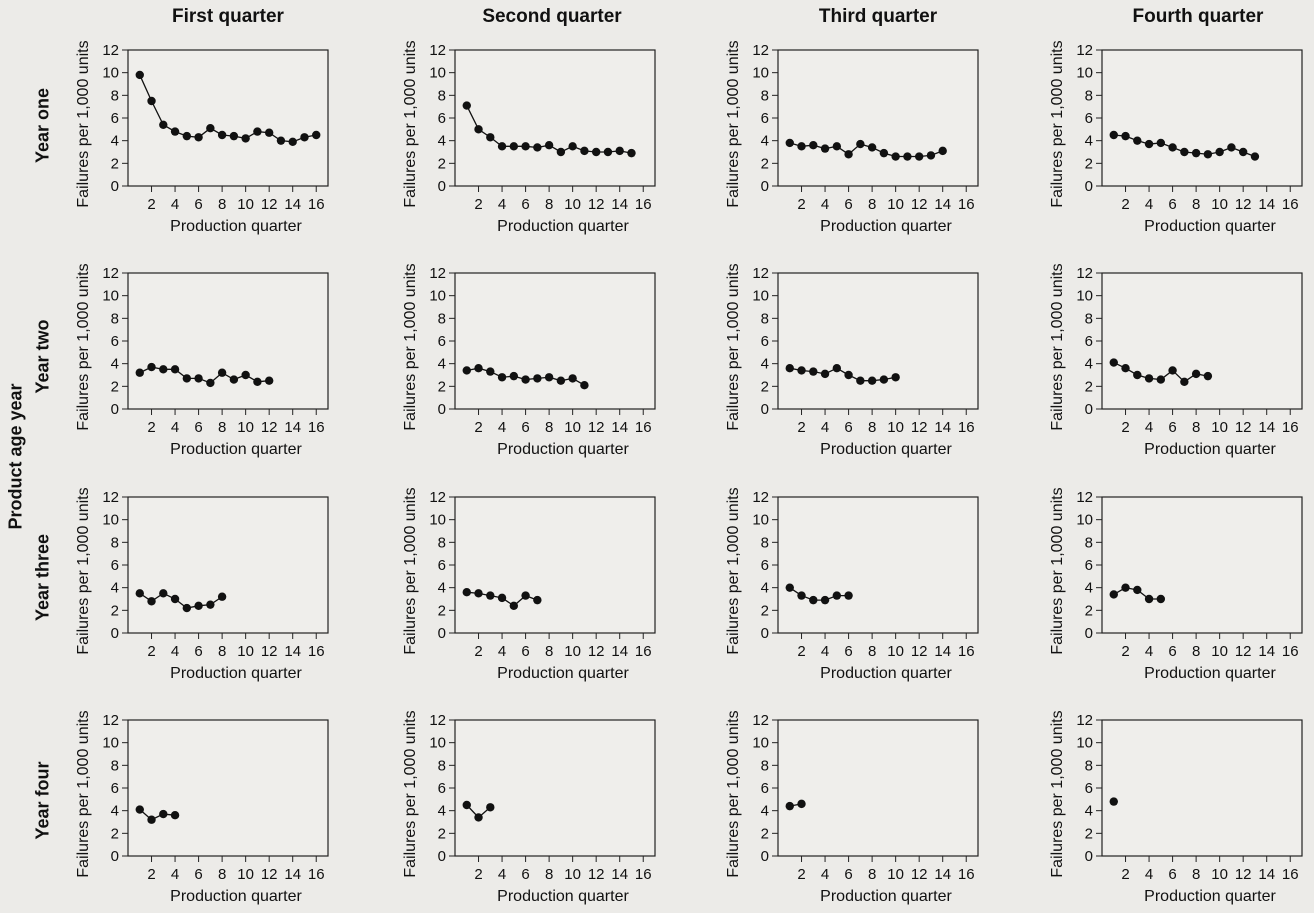 The height and width of the screenshot is (913, 1314). I want to click on column-title-fourth-quarter: Fourth quarter, so click(1198, 16).